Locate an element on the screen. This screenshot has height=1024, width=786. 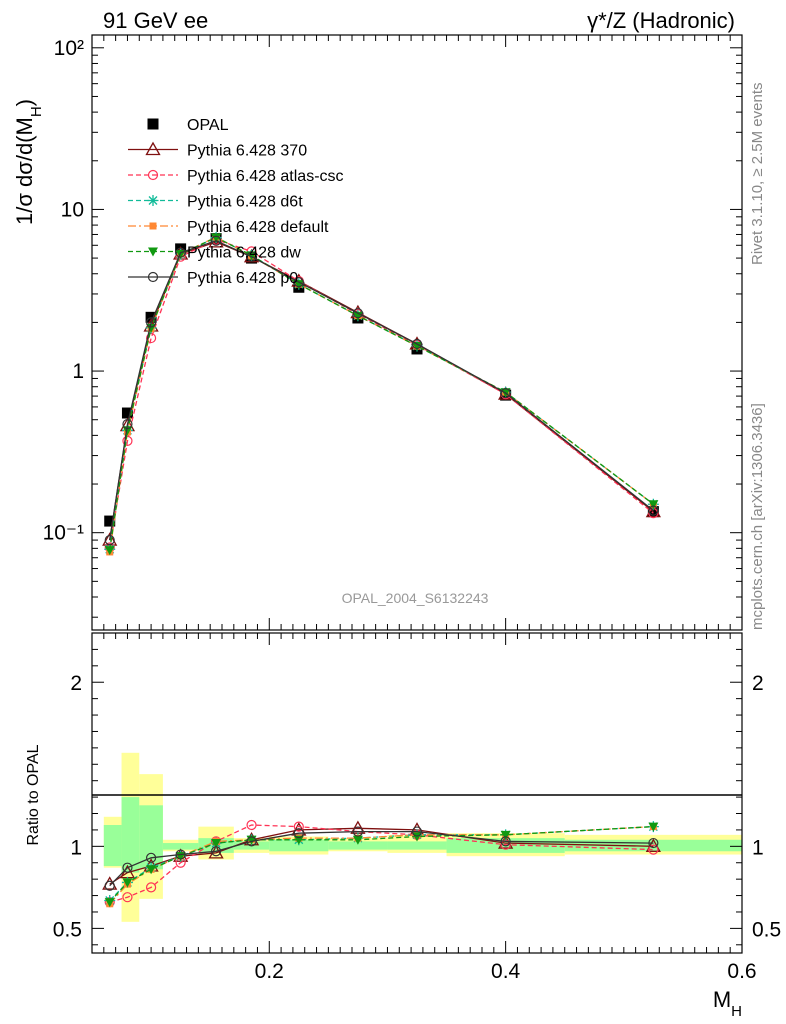
legend-entry: Pythia 6.428 370 is located at coordinates (217, 150).